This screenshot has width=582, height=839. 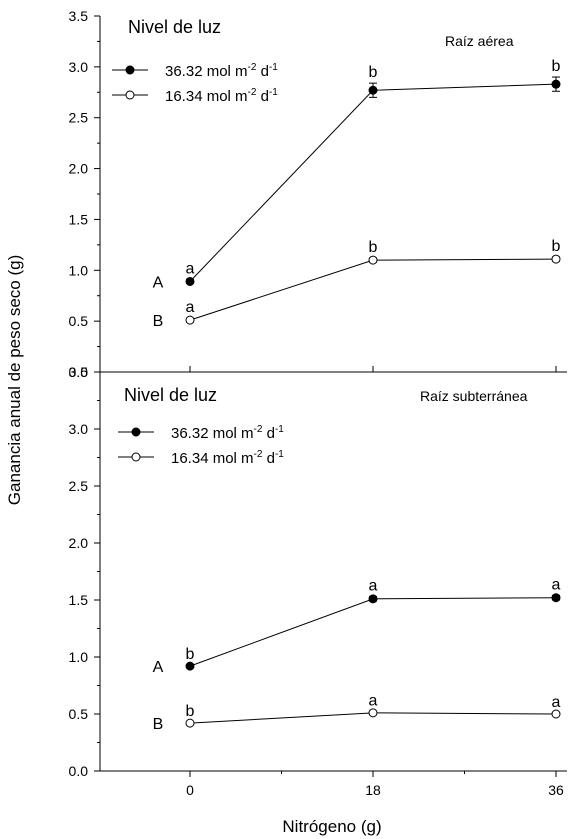 What do you see at coordinates (474, 396) in the screenshot?
I see `panel-label: Raíz subterránea` at bounding box center [474, 396].